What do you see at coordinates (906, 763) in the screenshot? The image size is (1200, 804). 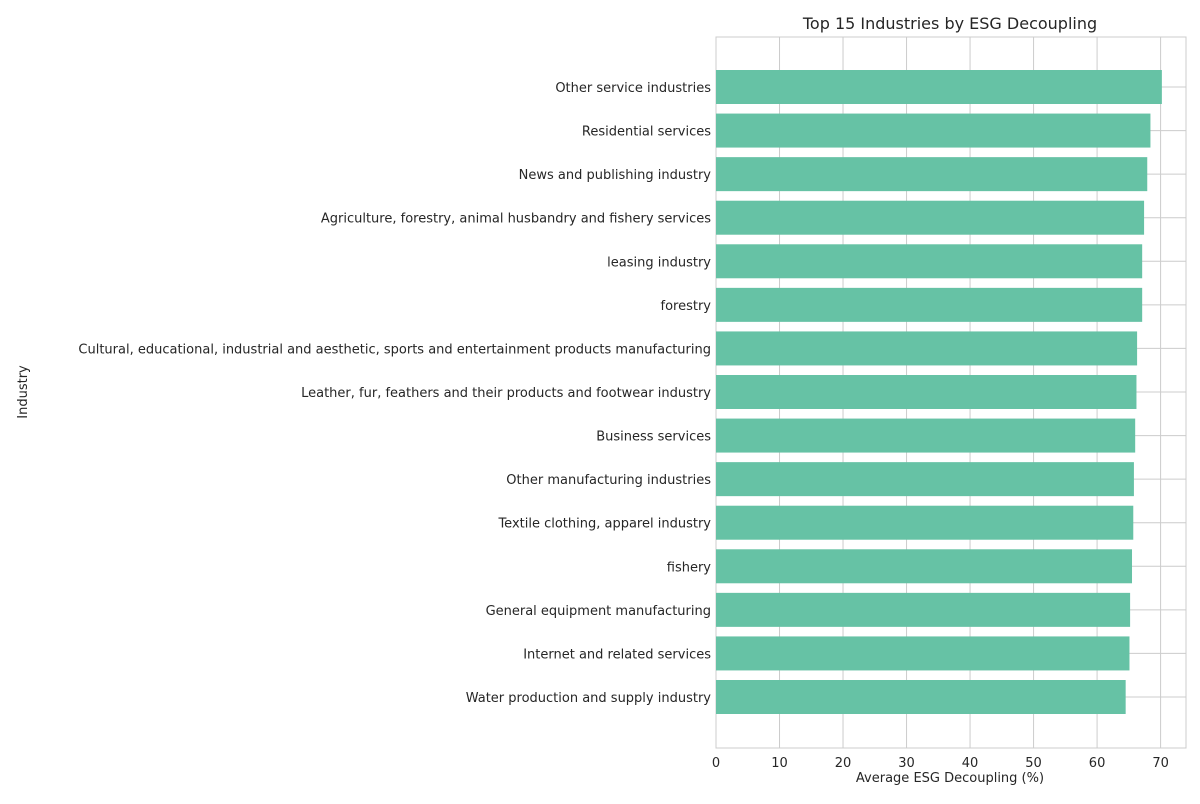 I see `x-tick-label: 30` at bounding box center [906, 763].